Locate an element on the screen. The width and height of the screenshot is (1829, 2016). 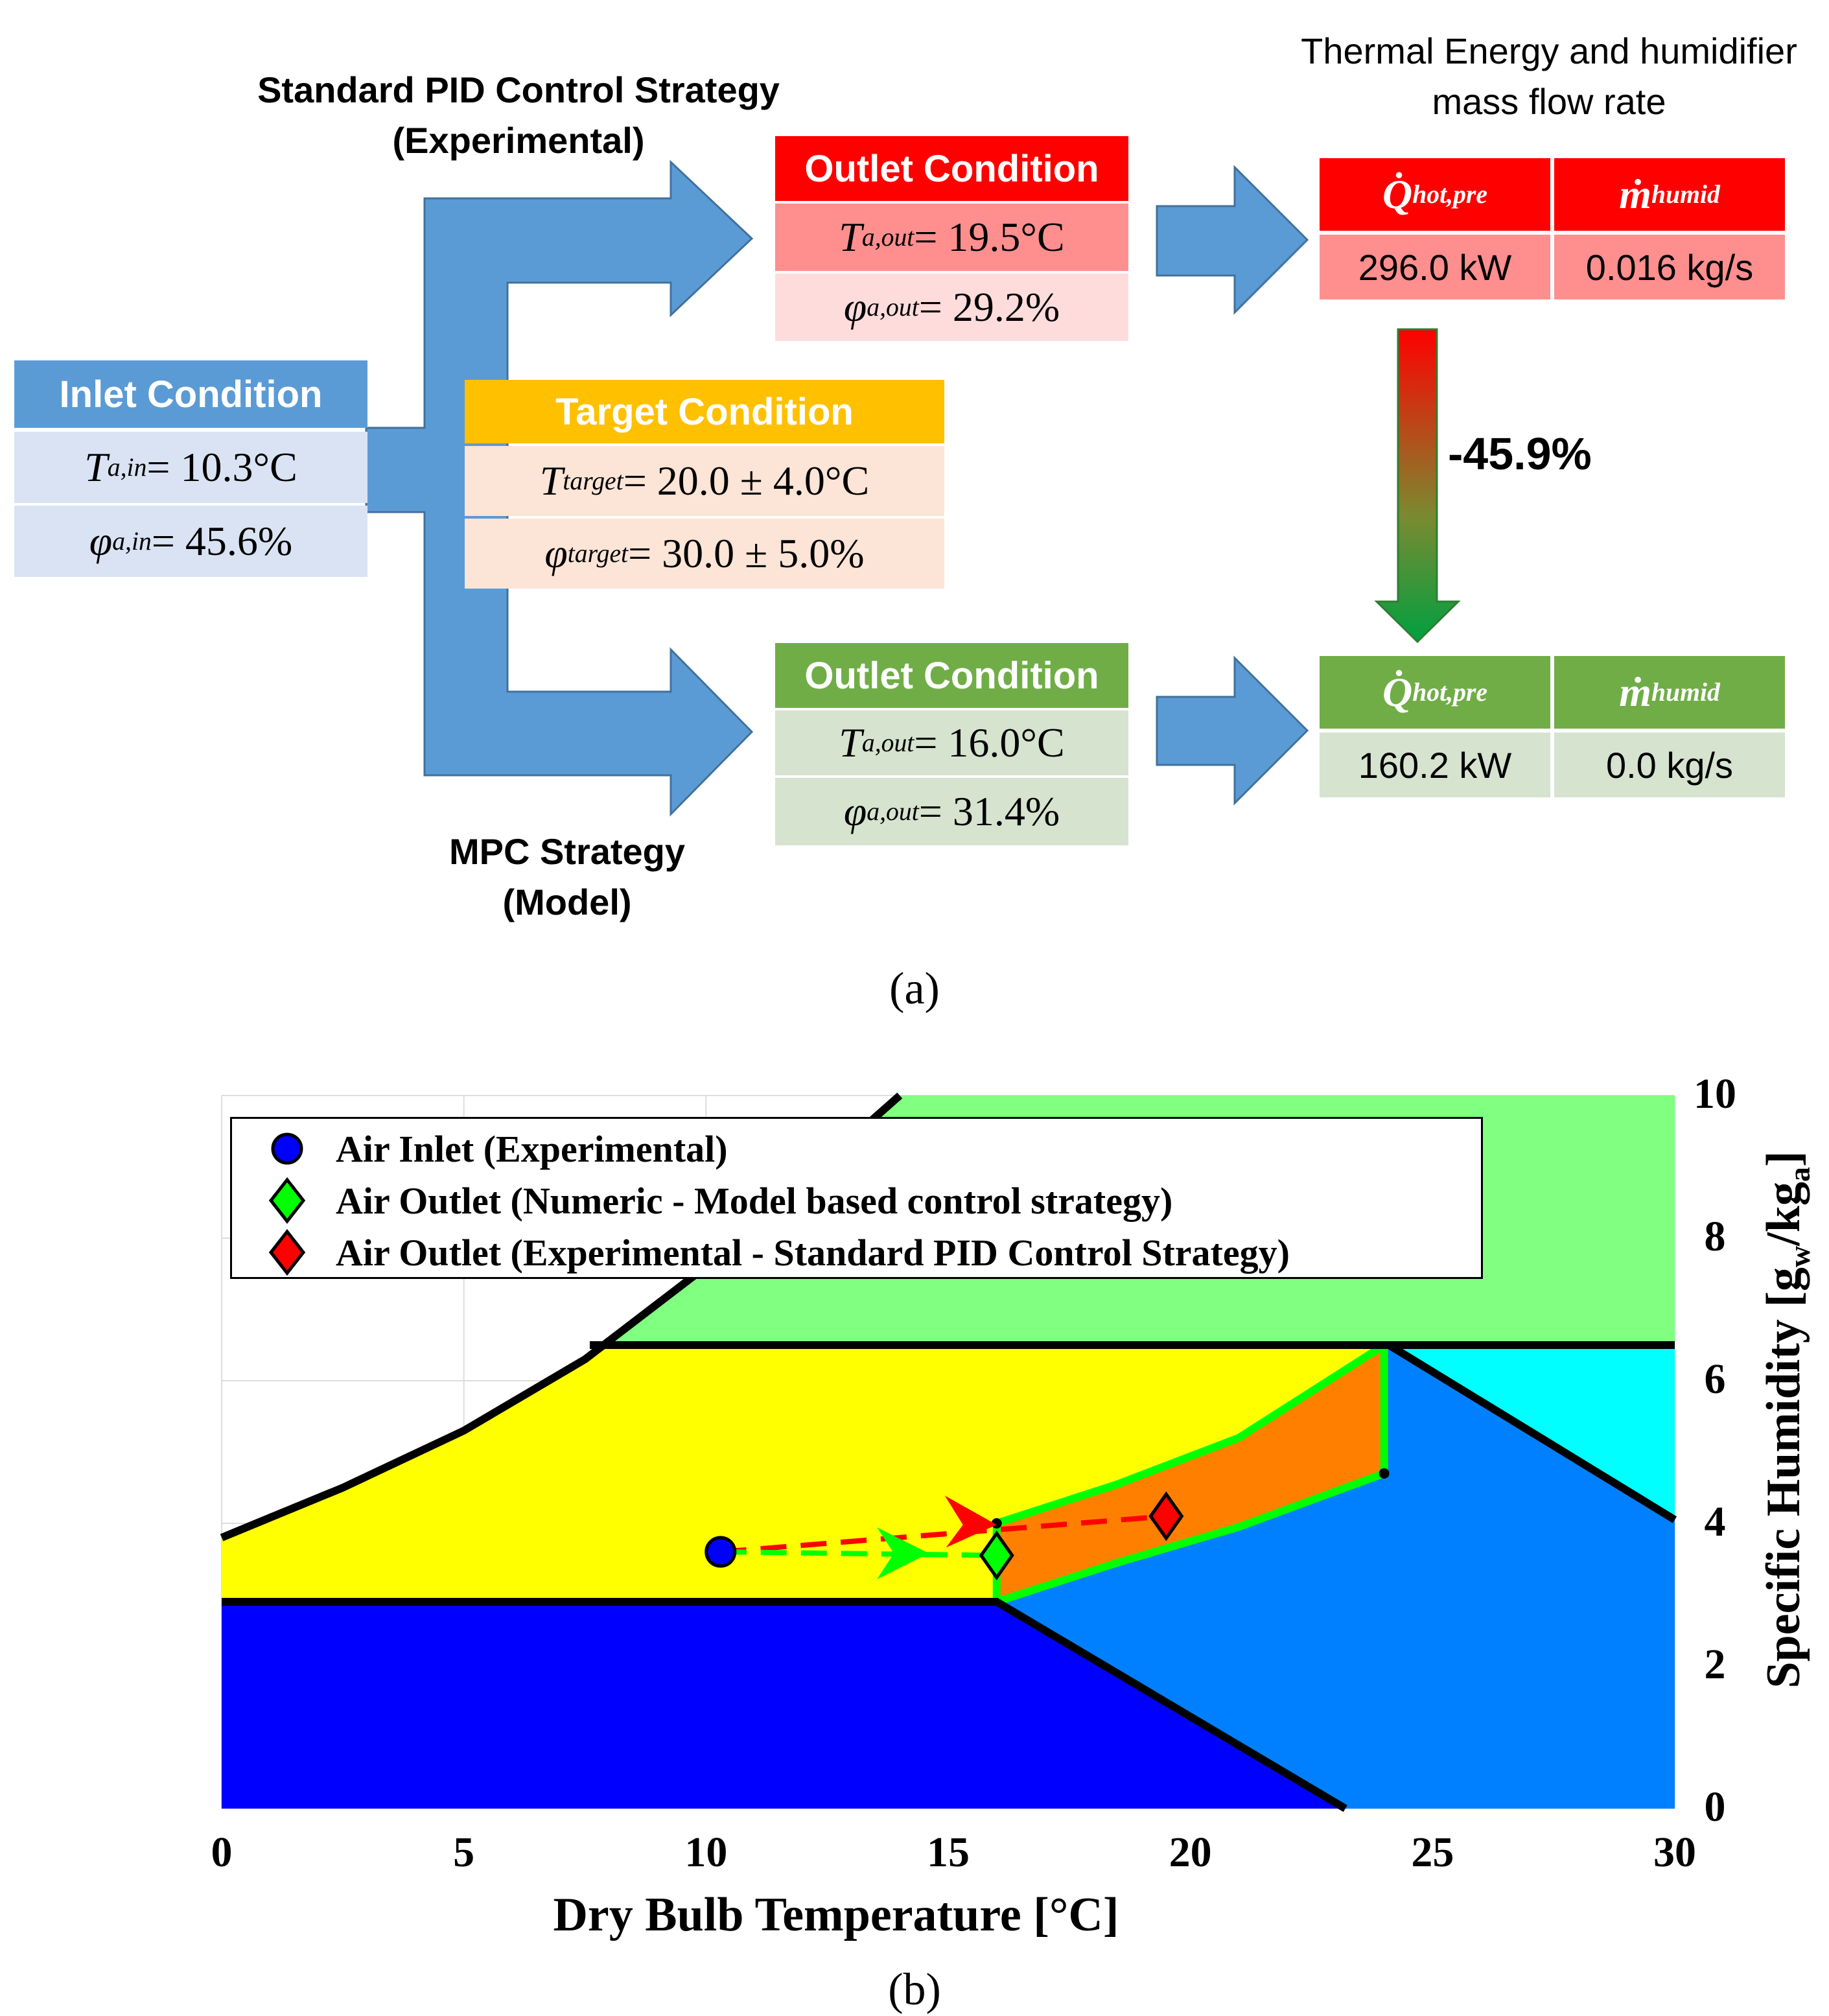
target-header: Target Condition is located at coordinates (704, 412).